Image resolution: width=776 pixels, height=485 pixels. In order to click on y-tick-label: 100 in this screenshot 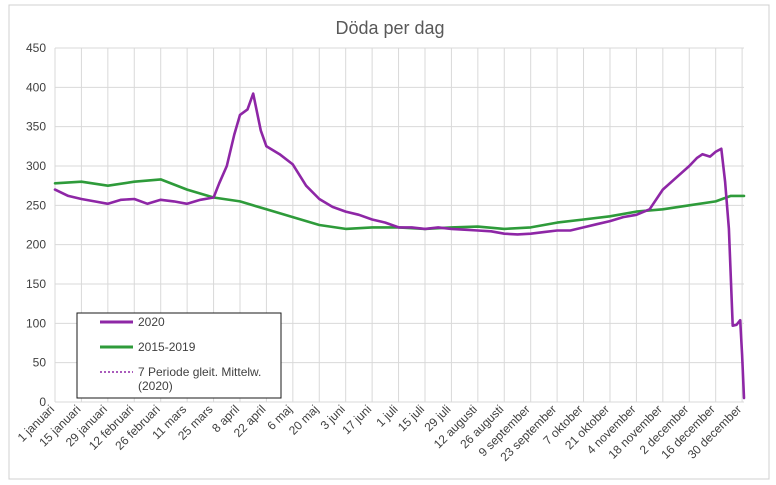, I will do `click(36, 323)`.